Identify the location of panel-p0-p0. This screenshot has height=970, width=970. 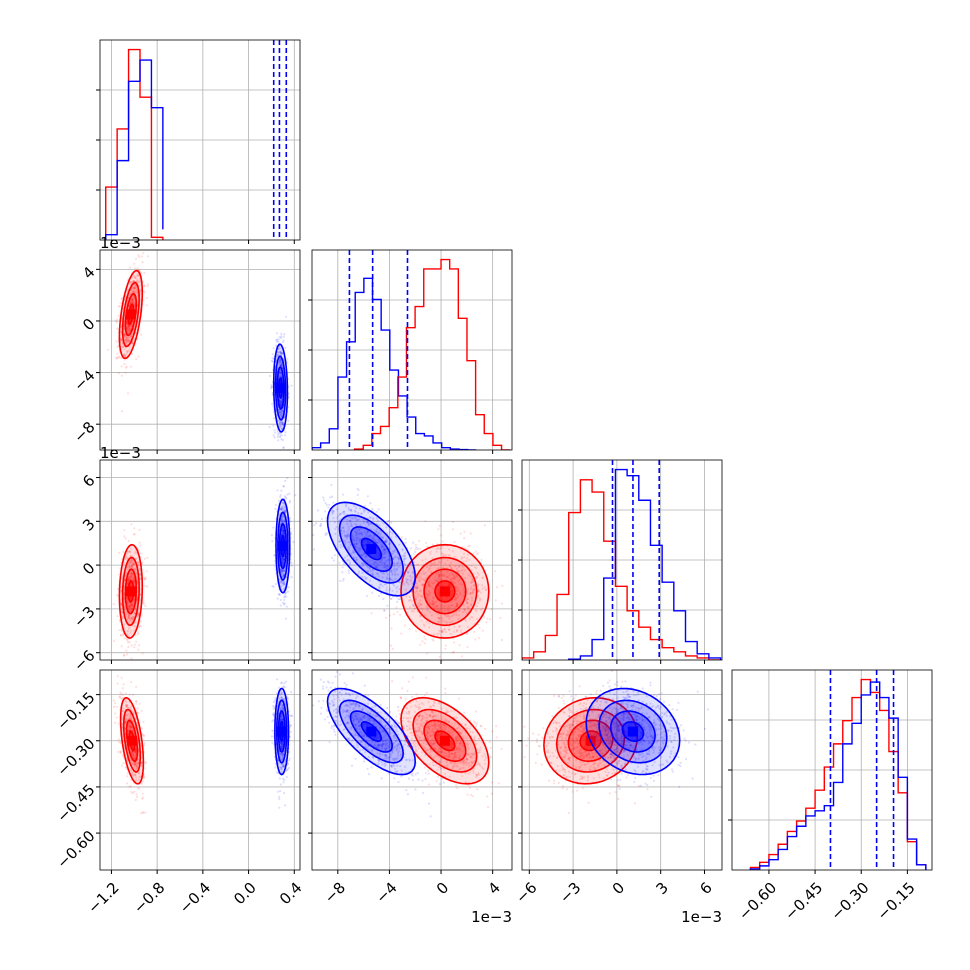
(198, 141).